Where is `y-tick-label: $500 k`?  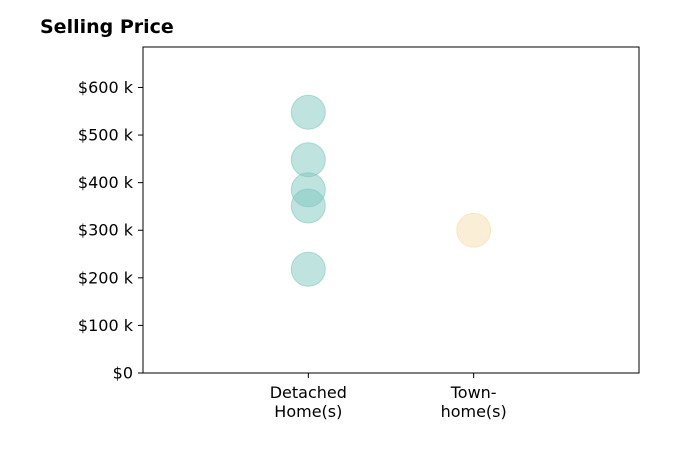
y-tick-label: $500 k is located at coordinates (106, 135).